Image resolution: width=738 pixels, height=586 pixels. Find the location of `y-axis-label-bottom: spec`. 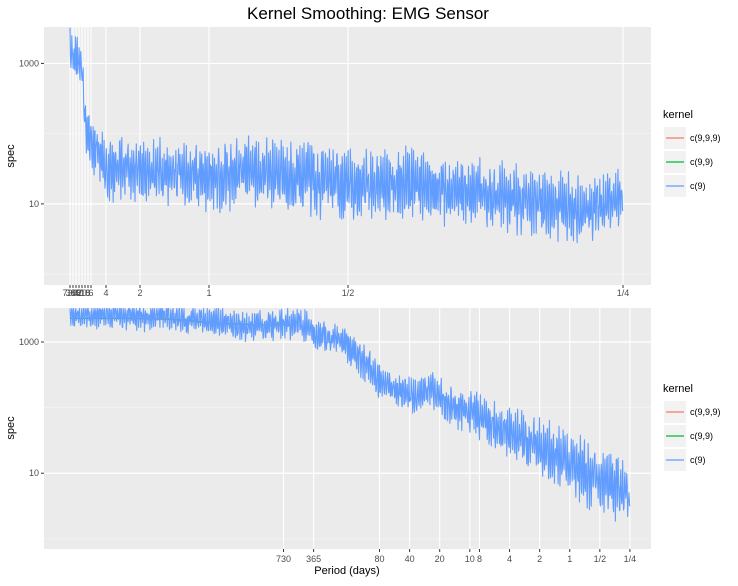

y-axis-label-bottom: spec is located at coordinates (11, 428).